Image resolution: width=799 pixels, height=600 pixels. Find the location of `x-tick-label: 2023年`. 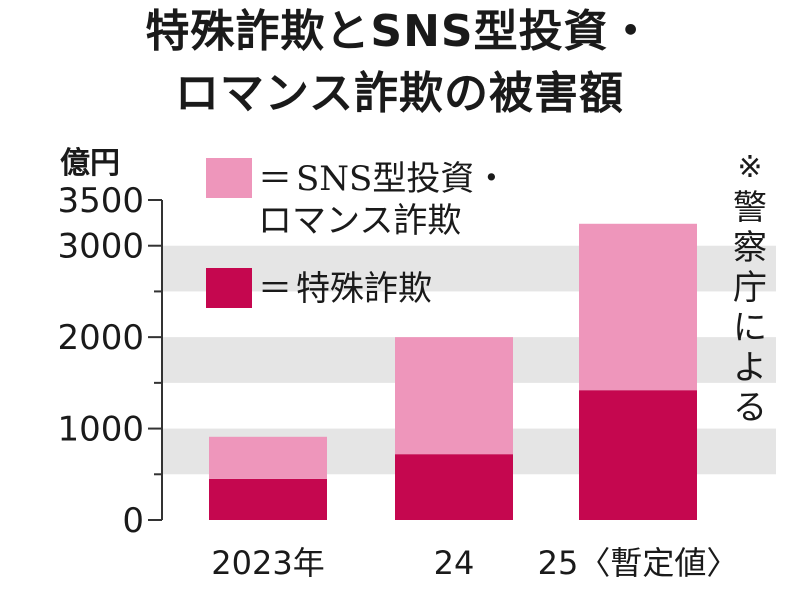

x-tick-label: 2023年 is located at coordinates (267, 563).